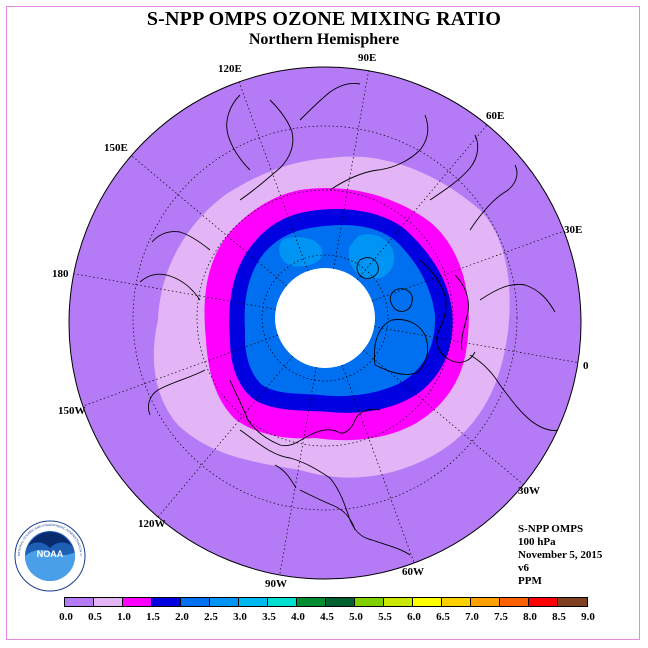 The image size is (648, 648). What do you see at coordinates (588, 617) in the screenshot?
I see `legend-tick-label: 9.0` at bounding box center [588, 617].